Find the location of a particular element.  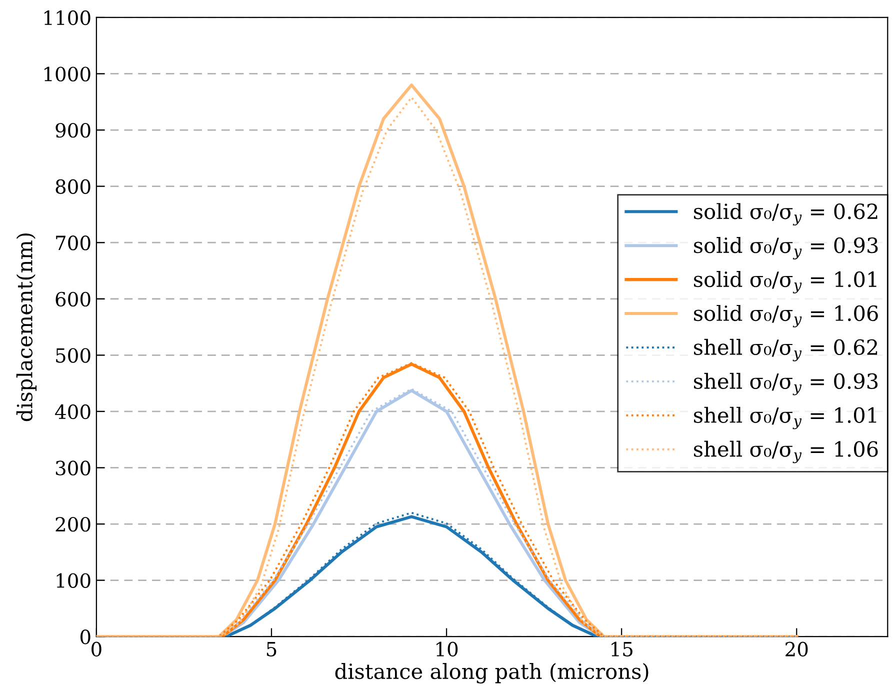

y-tick-label: 400 is located at coordinates (72, 412).